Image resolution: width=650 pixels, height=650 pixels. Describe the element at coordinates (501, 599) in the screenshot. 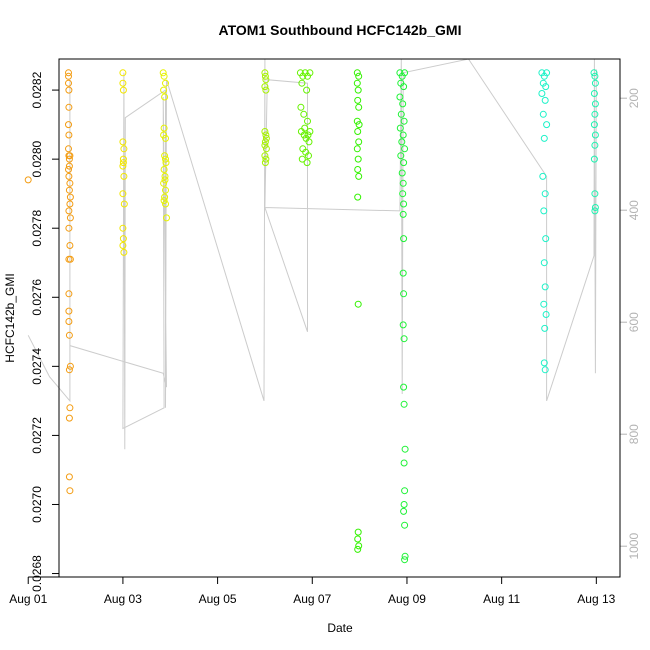

I see `x-tick-label: Aug 11` at that location.